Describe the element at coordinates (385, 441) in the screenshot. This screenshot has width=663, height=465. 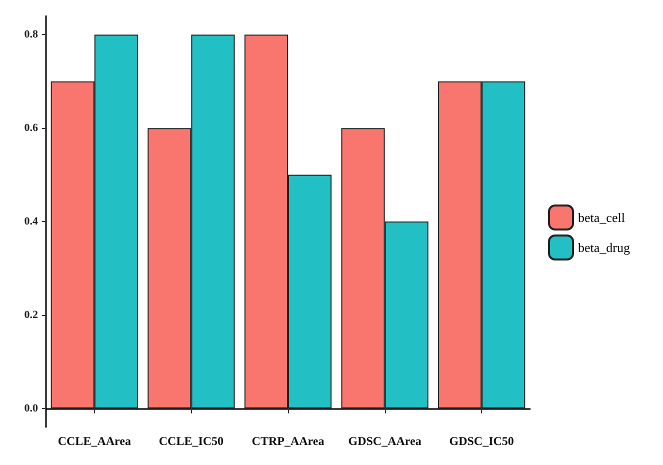
I see `x-tick-label: GDSC_AArea` at that location.